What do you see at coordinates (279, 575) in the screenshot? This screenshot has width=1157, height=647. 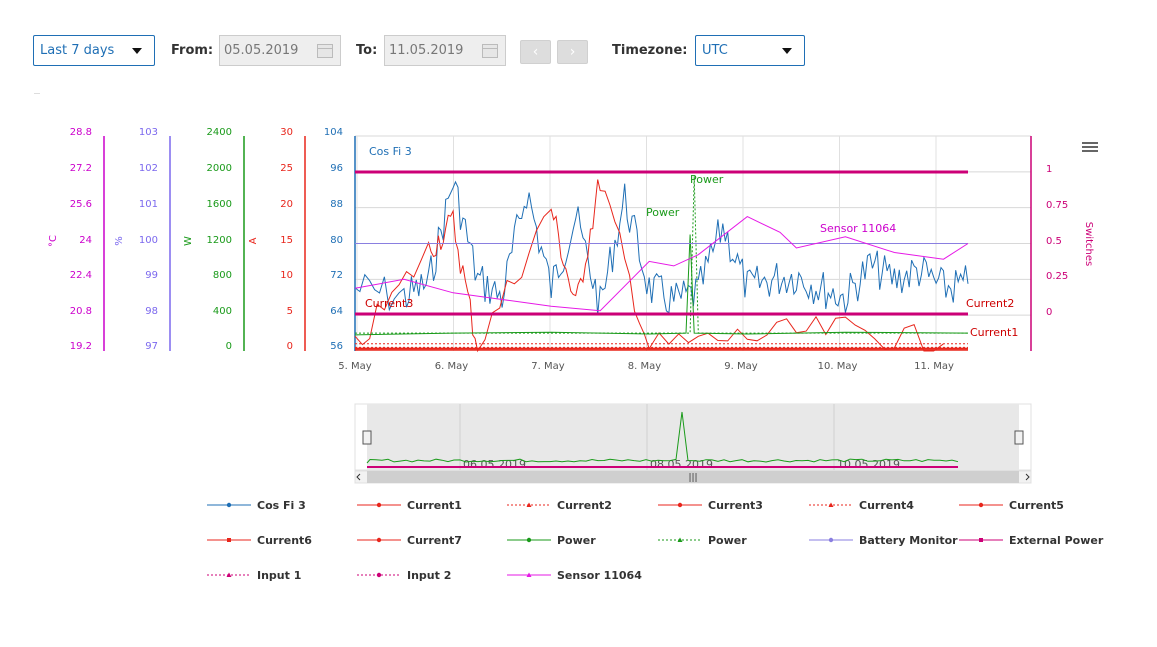 I see `legend-label: Input 1` at bounding box center [279, 575].